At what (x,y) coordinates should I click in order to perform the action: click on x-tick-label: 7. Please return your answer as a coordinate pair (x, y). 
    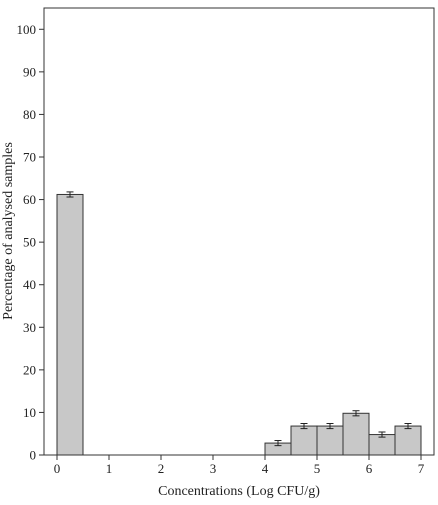
    Looking at the image, I should click on (421, 468).